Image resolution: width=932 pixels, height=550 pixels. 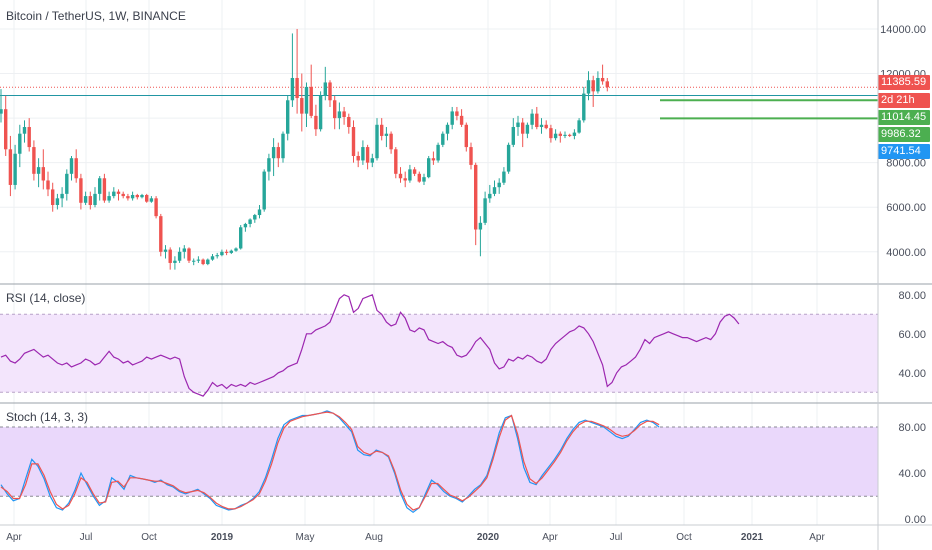 What do you see at coordinates (906, 164) in the screenshot?
I see `y-tick-label: 8000.00` at bounding box center [906, 164].